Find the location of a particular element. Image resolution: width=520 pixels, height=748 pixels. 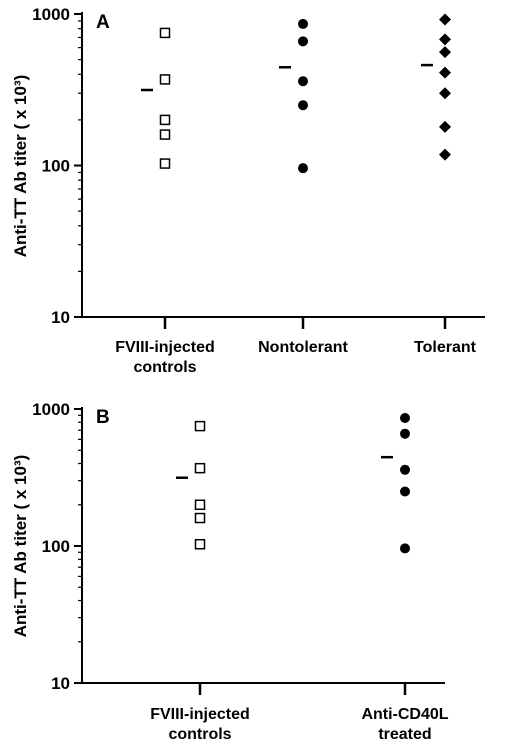

x-category-label: Tolerant is located at coordinates (445, 347).